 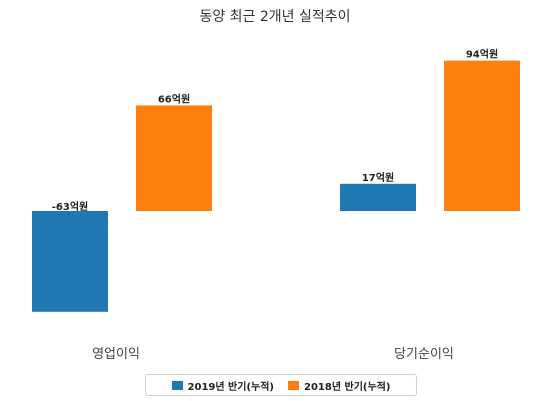 What do you see at coordinates (70, 206) in the screenshot?
I see `data-label: -63억원` at bounding box center [70, 206].